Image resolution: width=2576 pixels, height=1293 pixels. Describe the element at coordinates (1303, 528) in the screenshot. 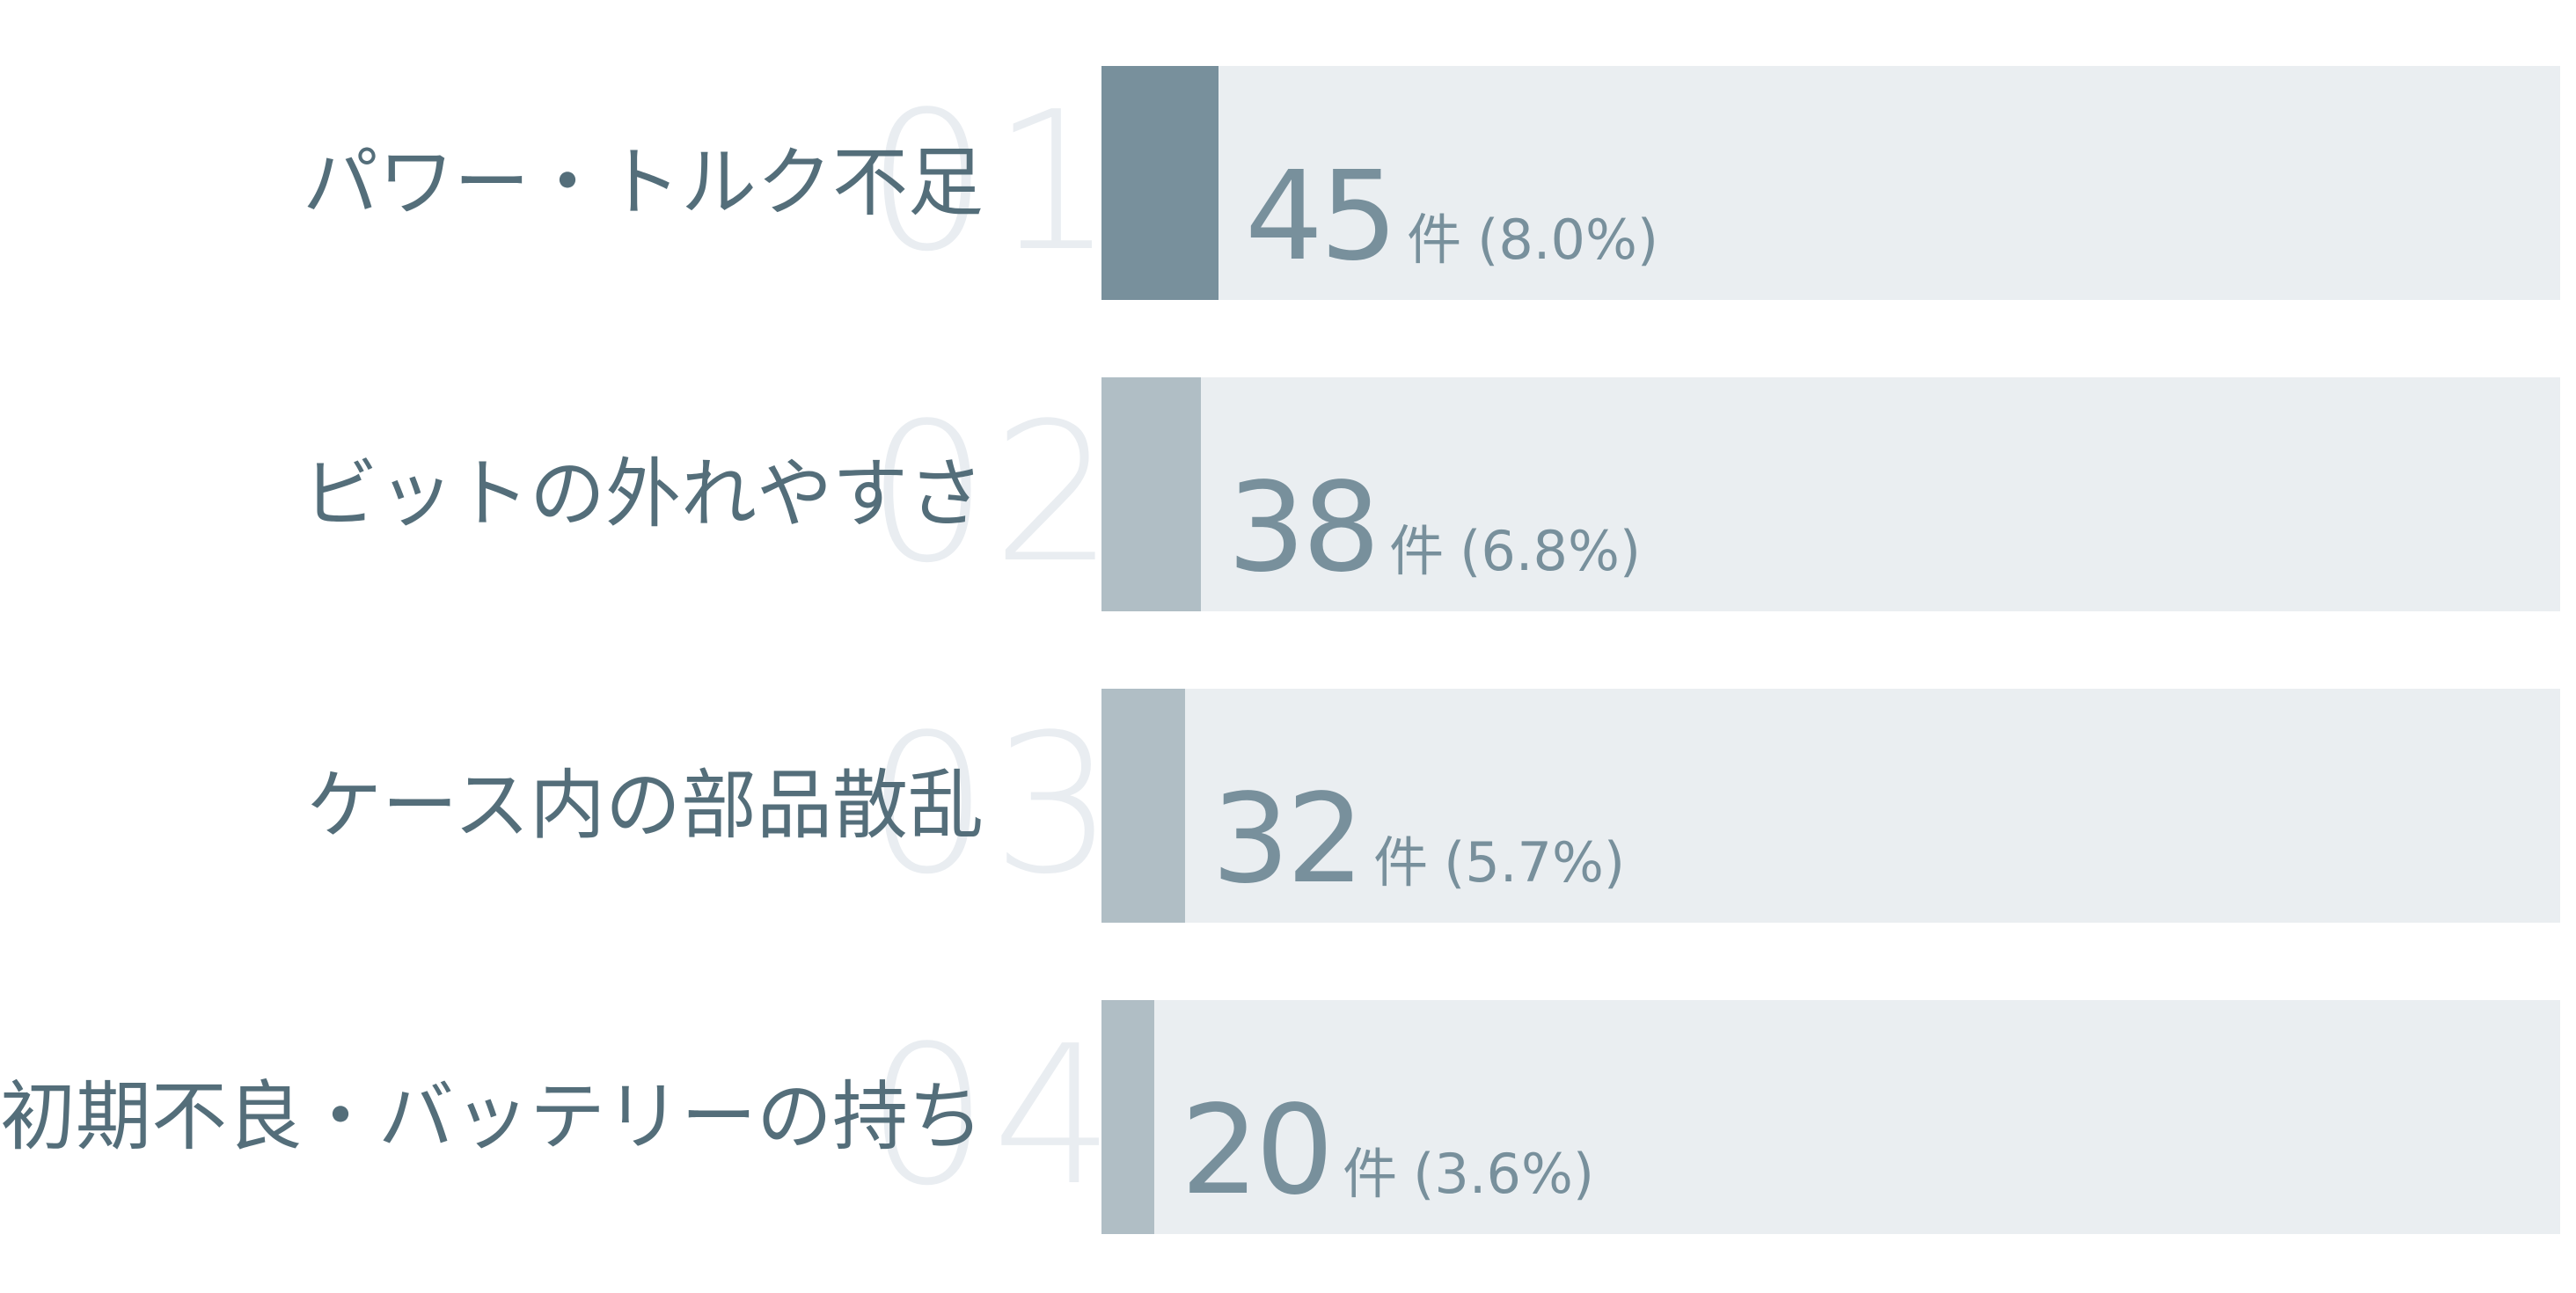

I see `value-number: 38` at that location.